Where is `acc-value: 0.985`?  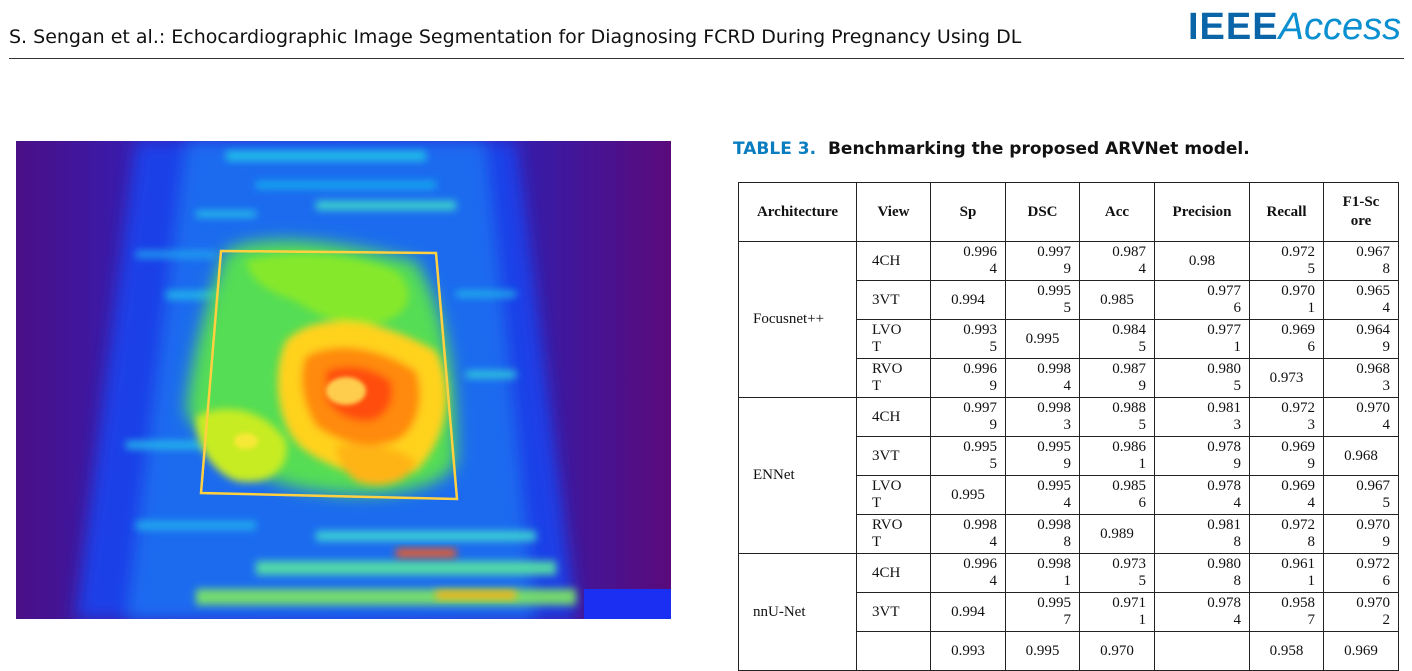
acc-value: 0.985 is located at coordinates (1117, 299).